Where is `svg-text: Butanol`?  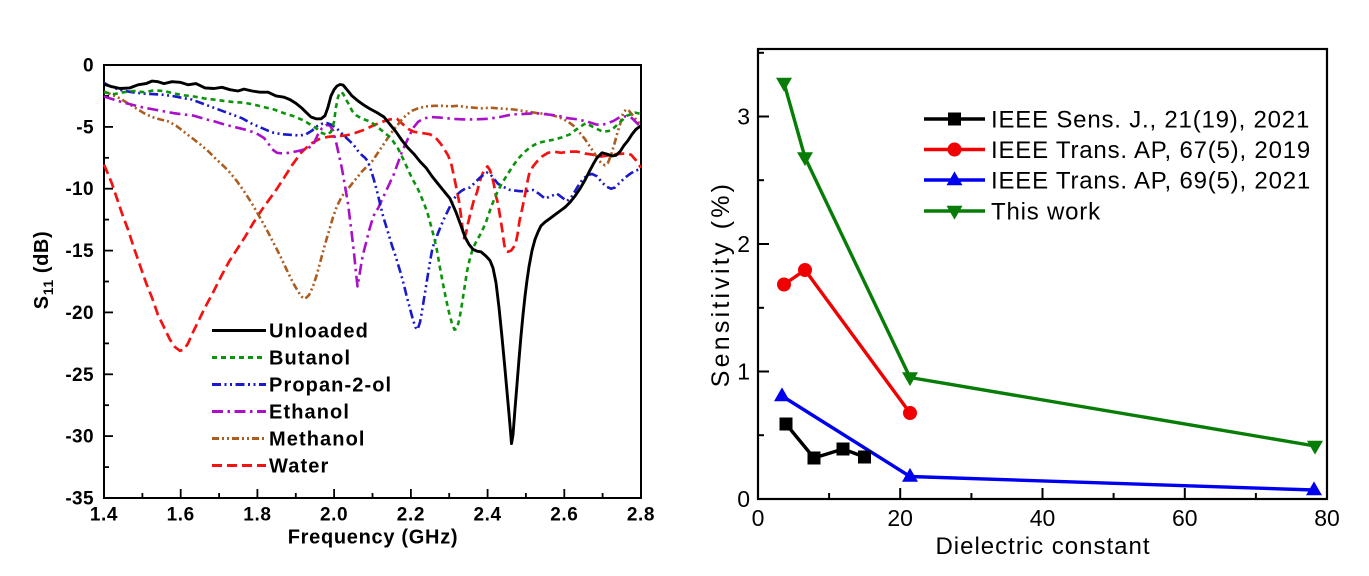
svg-text: Butanol is located at coordinates (310, 359).